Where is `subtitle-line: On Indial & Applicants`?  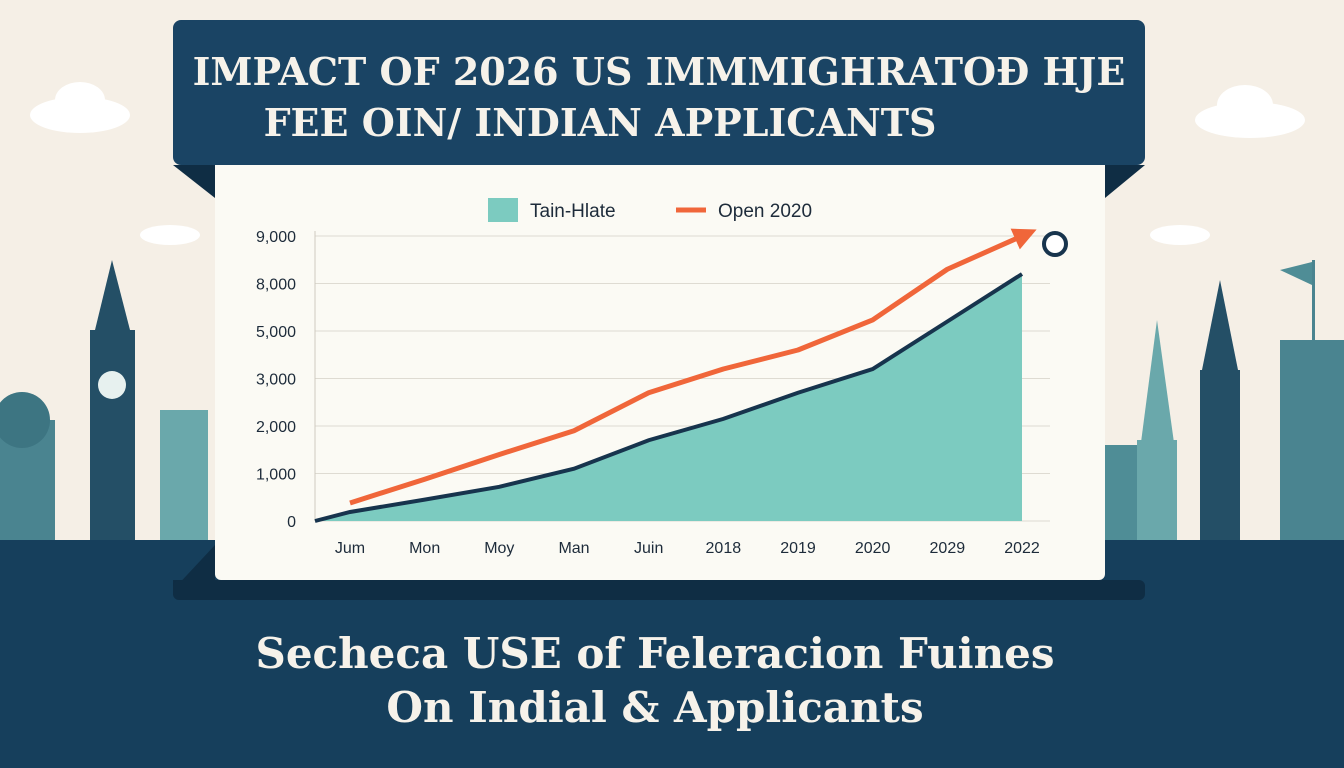
subtitle-line: On Indial & Applicants is located at coordinates (654, 707).